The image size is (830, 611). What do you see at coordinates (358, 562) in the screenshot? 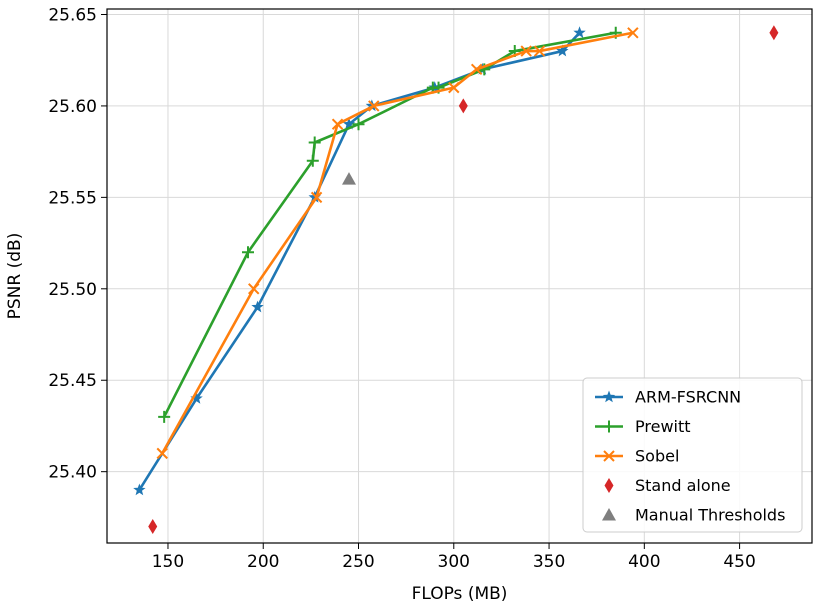
I see `x-tick-label: 250` at bounding box center [358, 562].